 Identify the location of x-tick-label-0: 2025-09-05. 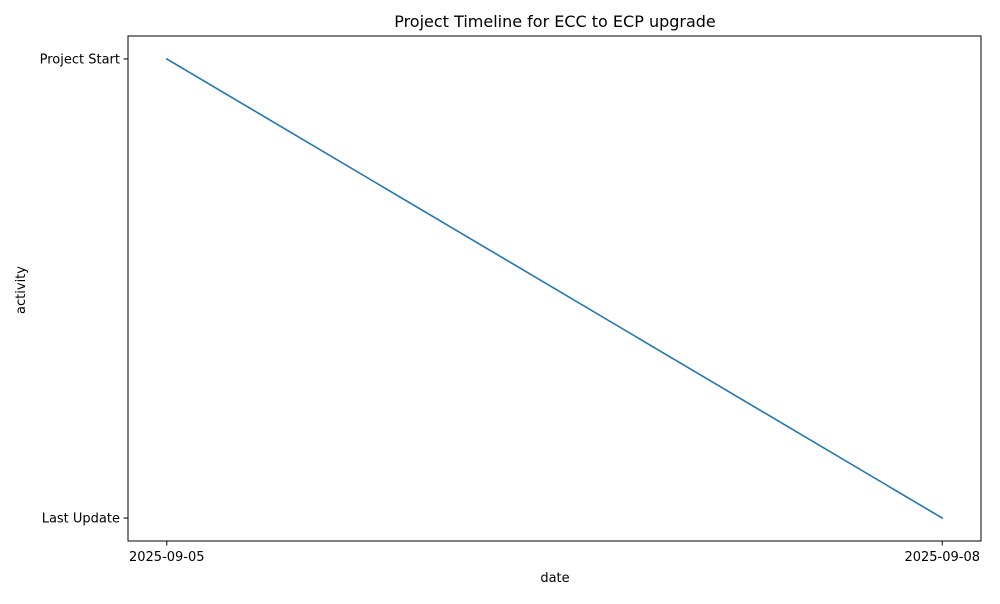
(167, 557).